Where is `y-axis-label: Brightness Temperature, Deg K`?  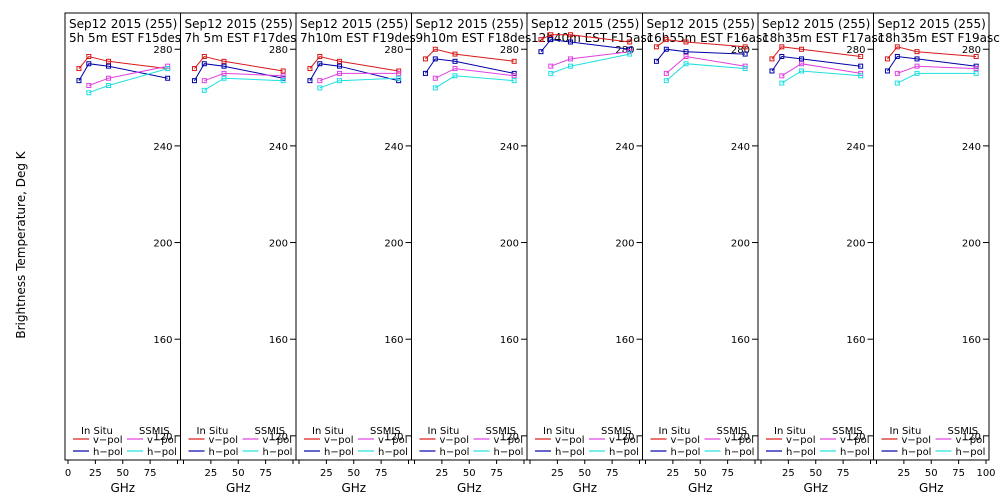
y-axis-label: Brightness Temperature, Deg K is located at coordinates (21, 244).